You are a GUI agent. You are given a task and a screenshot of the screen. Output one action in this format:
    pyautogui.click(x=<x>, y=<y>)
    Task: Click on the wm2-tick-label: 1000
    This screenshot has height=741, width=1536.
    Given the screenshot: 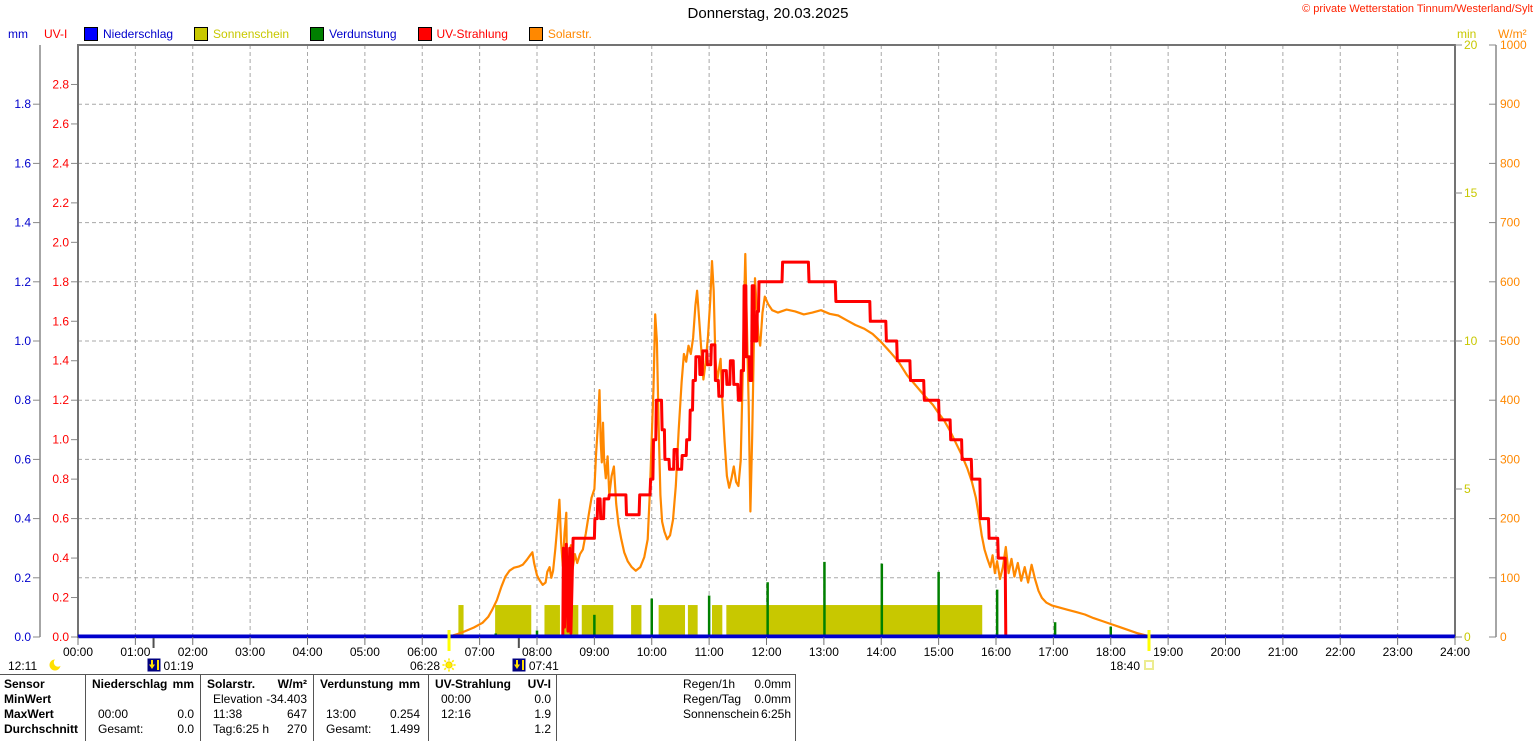 What is the action you would take?
    pyautogui.click(x=1513, y=45)
    